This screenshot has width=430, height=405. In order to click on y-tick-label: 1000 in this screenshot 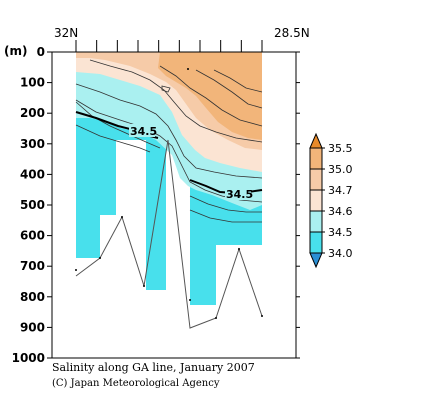, I will do `click(28, 358)`.